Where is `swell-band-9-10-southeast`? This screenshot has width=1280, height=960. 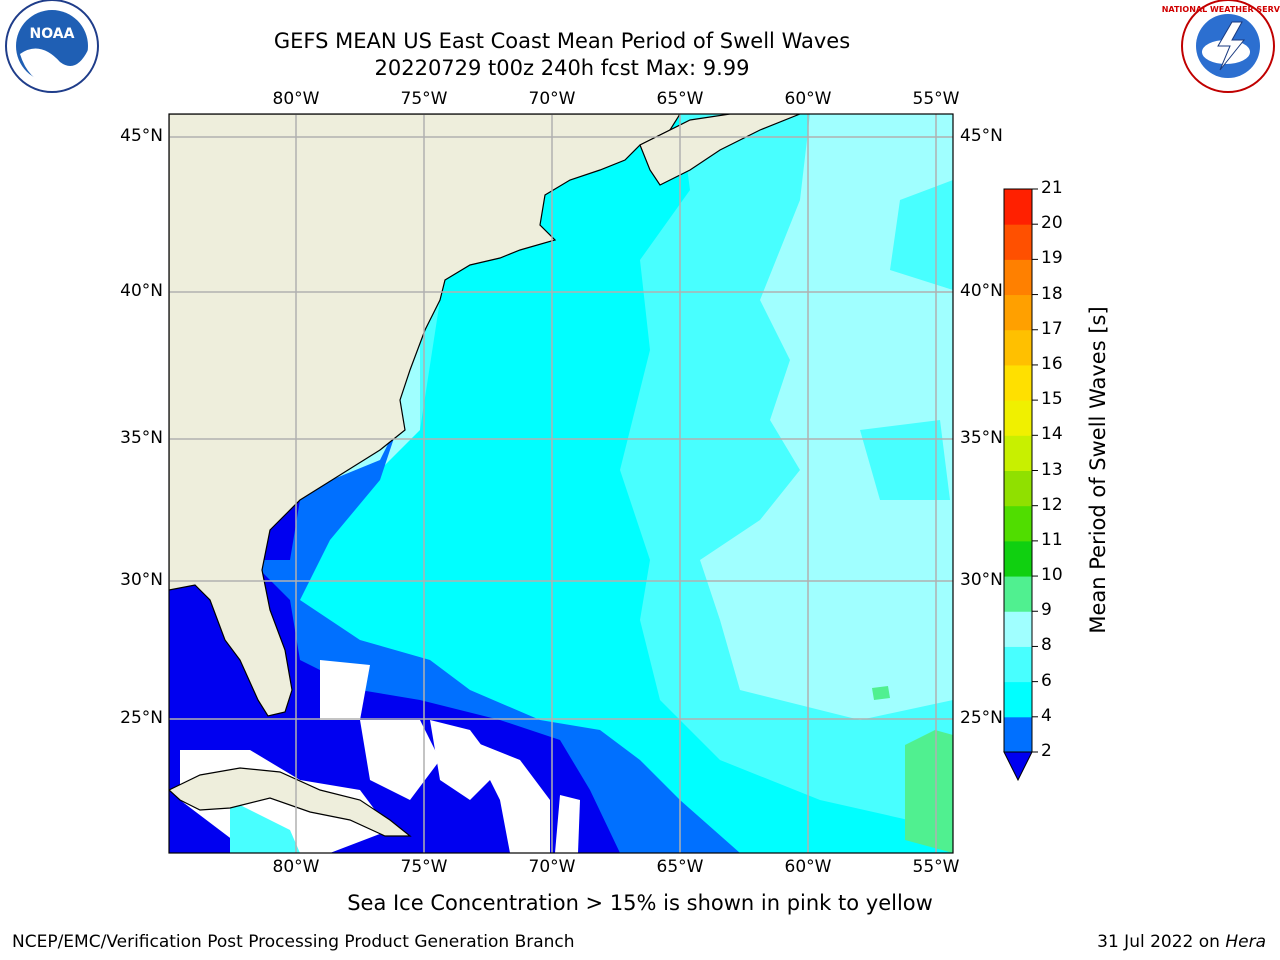
swell-band-9-10-southeast is located at coordinates (929, 791).